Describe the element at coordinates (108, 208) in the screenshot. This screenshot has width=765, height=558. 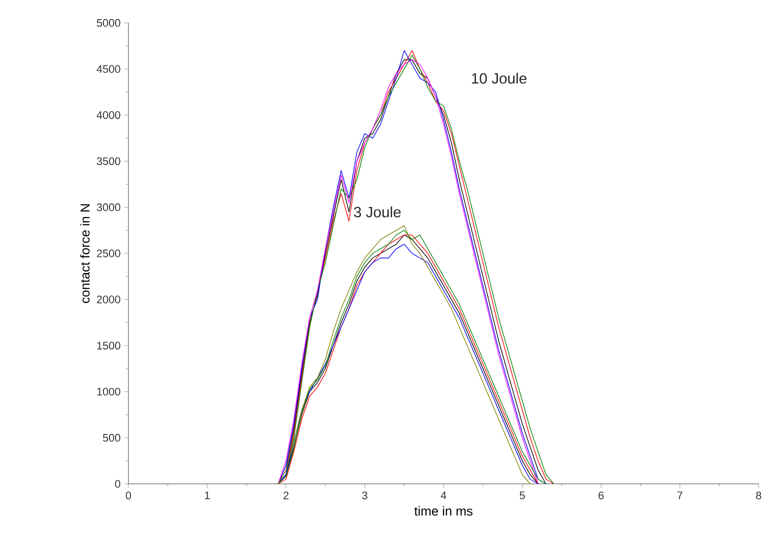
I see `y-tick-label: 3000` at that location.